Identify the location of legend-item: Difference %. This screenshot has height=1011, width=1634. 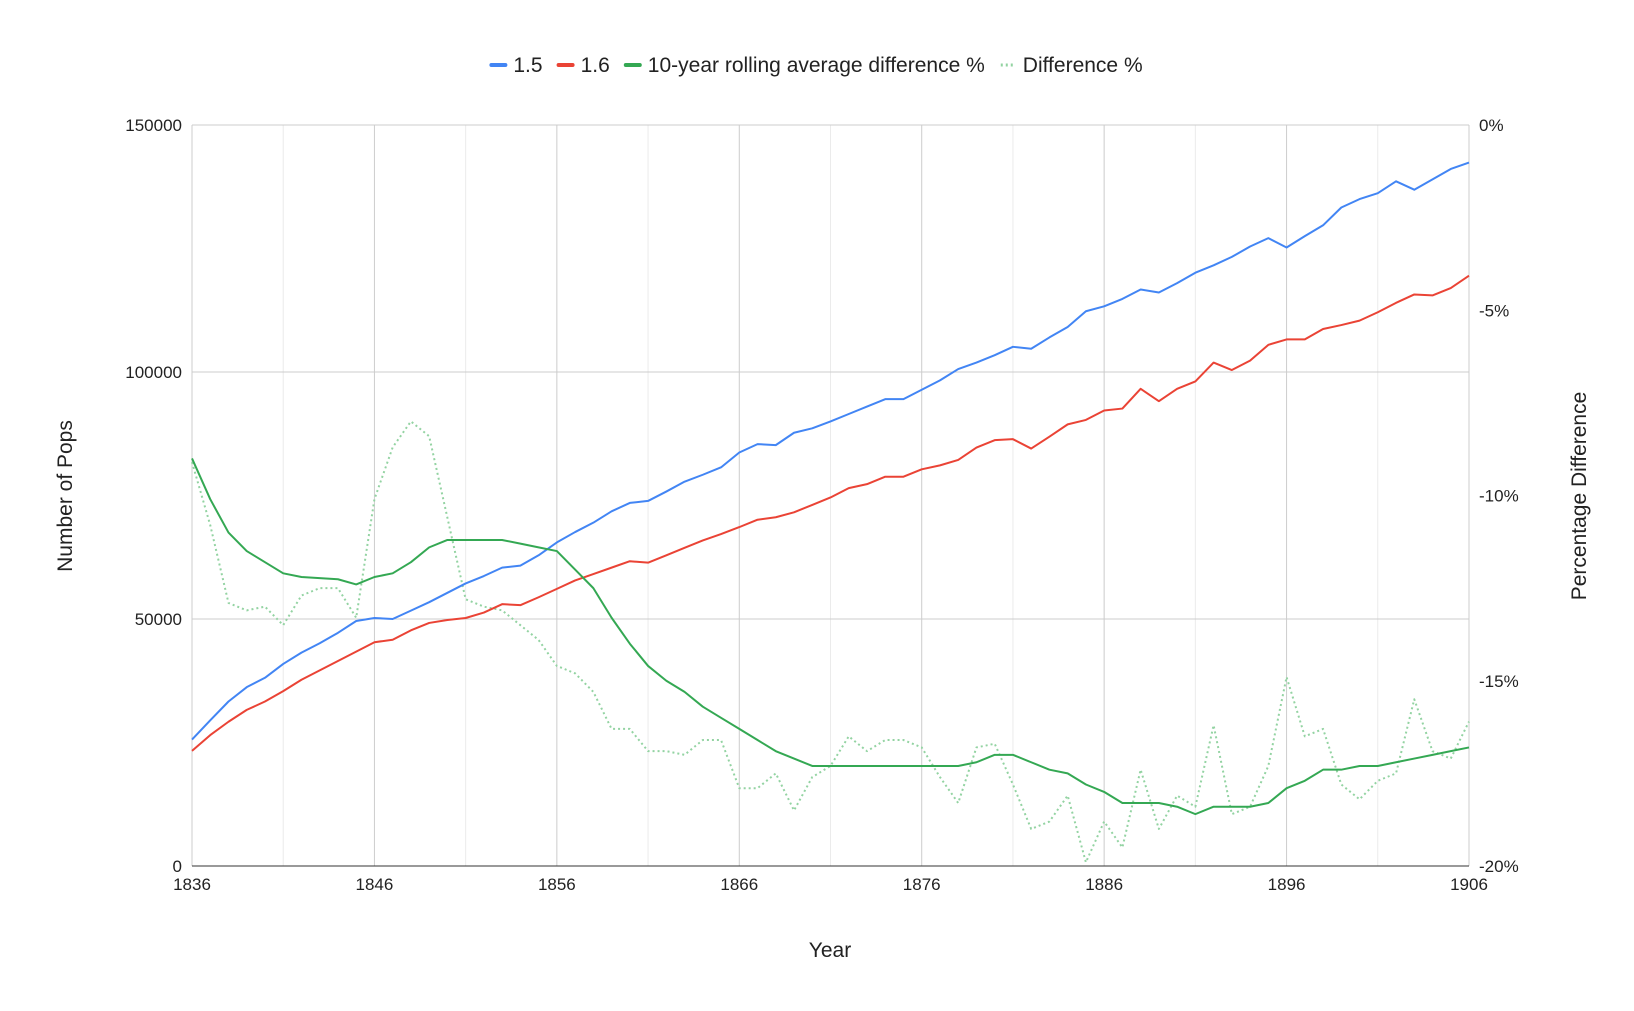
(1071, 65).